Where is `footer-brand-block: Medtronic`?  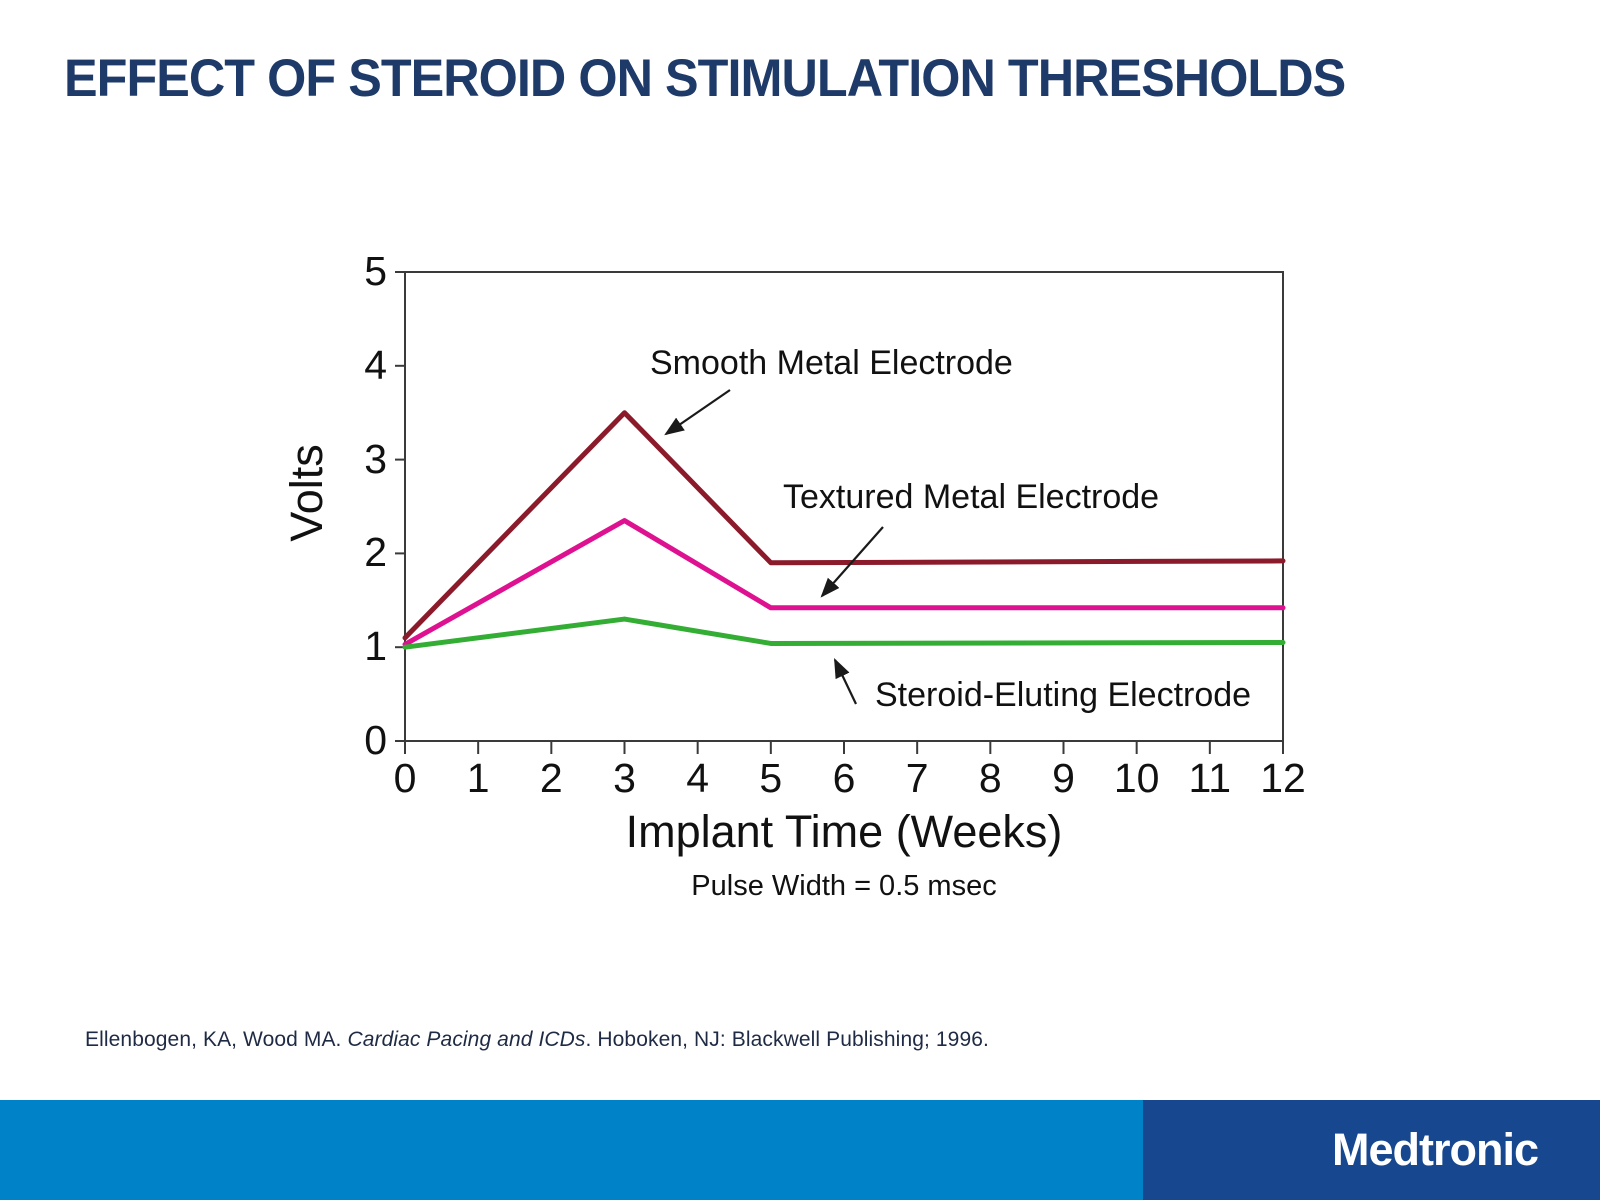 footer-brand-block: Medtronic is located at coordinates (1371, 1150).